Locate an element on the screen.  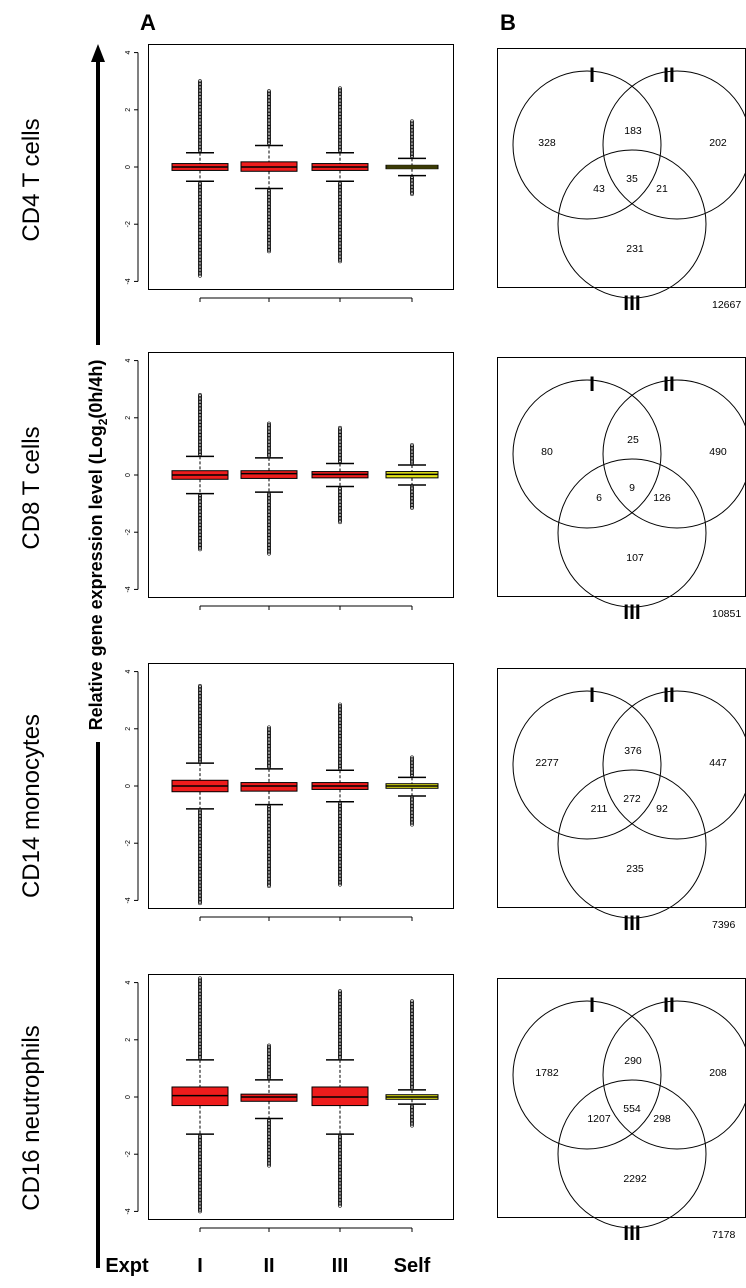
y-tick-label: 2 is located at coordinates (128, 110).